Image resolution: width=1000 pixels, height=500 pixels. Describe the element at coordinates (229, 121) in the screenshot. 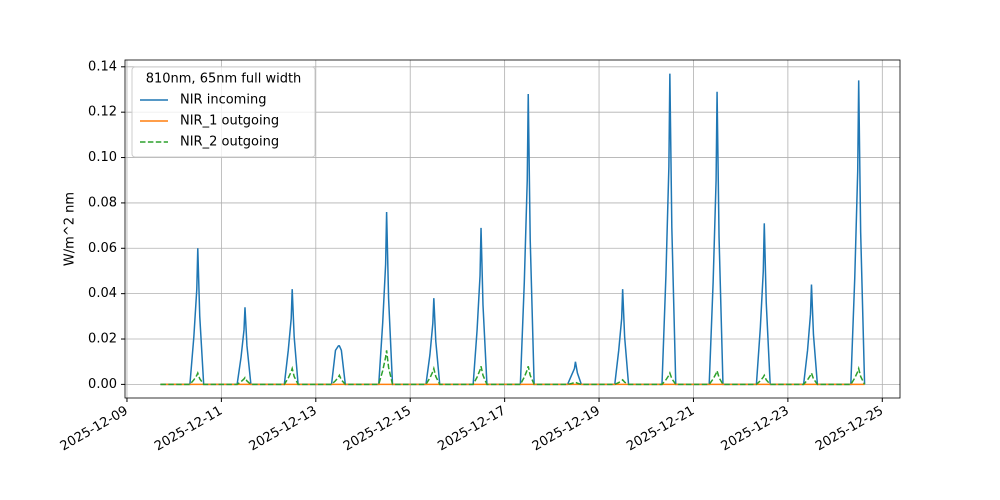

I see `legend-label: NIR_1 outgoing` at that location.